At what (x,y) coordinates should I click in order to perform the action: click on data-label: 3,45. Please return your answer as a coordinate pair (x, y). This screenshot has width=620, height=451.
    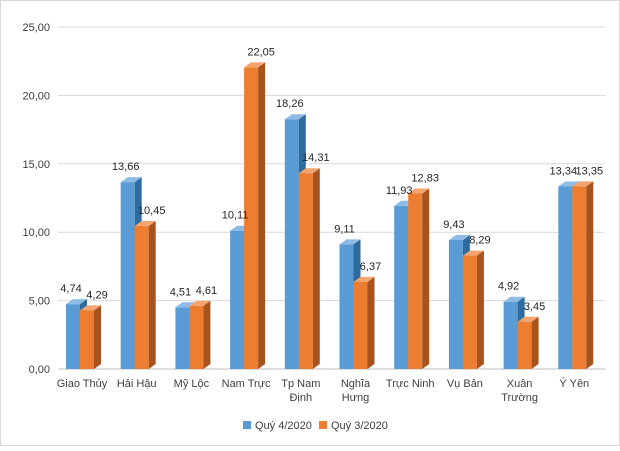
    Looking at the image, I should click on (534, 307).